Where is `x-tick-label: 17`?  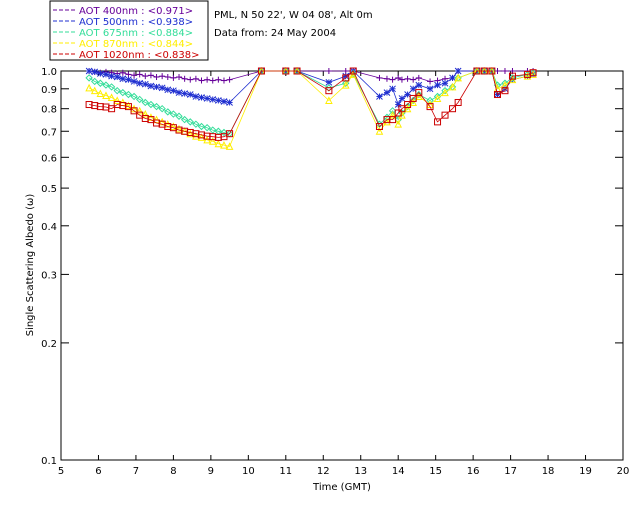 x-tick-label: 17 is located at coordinates (510, 471).